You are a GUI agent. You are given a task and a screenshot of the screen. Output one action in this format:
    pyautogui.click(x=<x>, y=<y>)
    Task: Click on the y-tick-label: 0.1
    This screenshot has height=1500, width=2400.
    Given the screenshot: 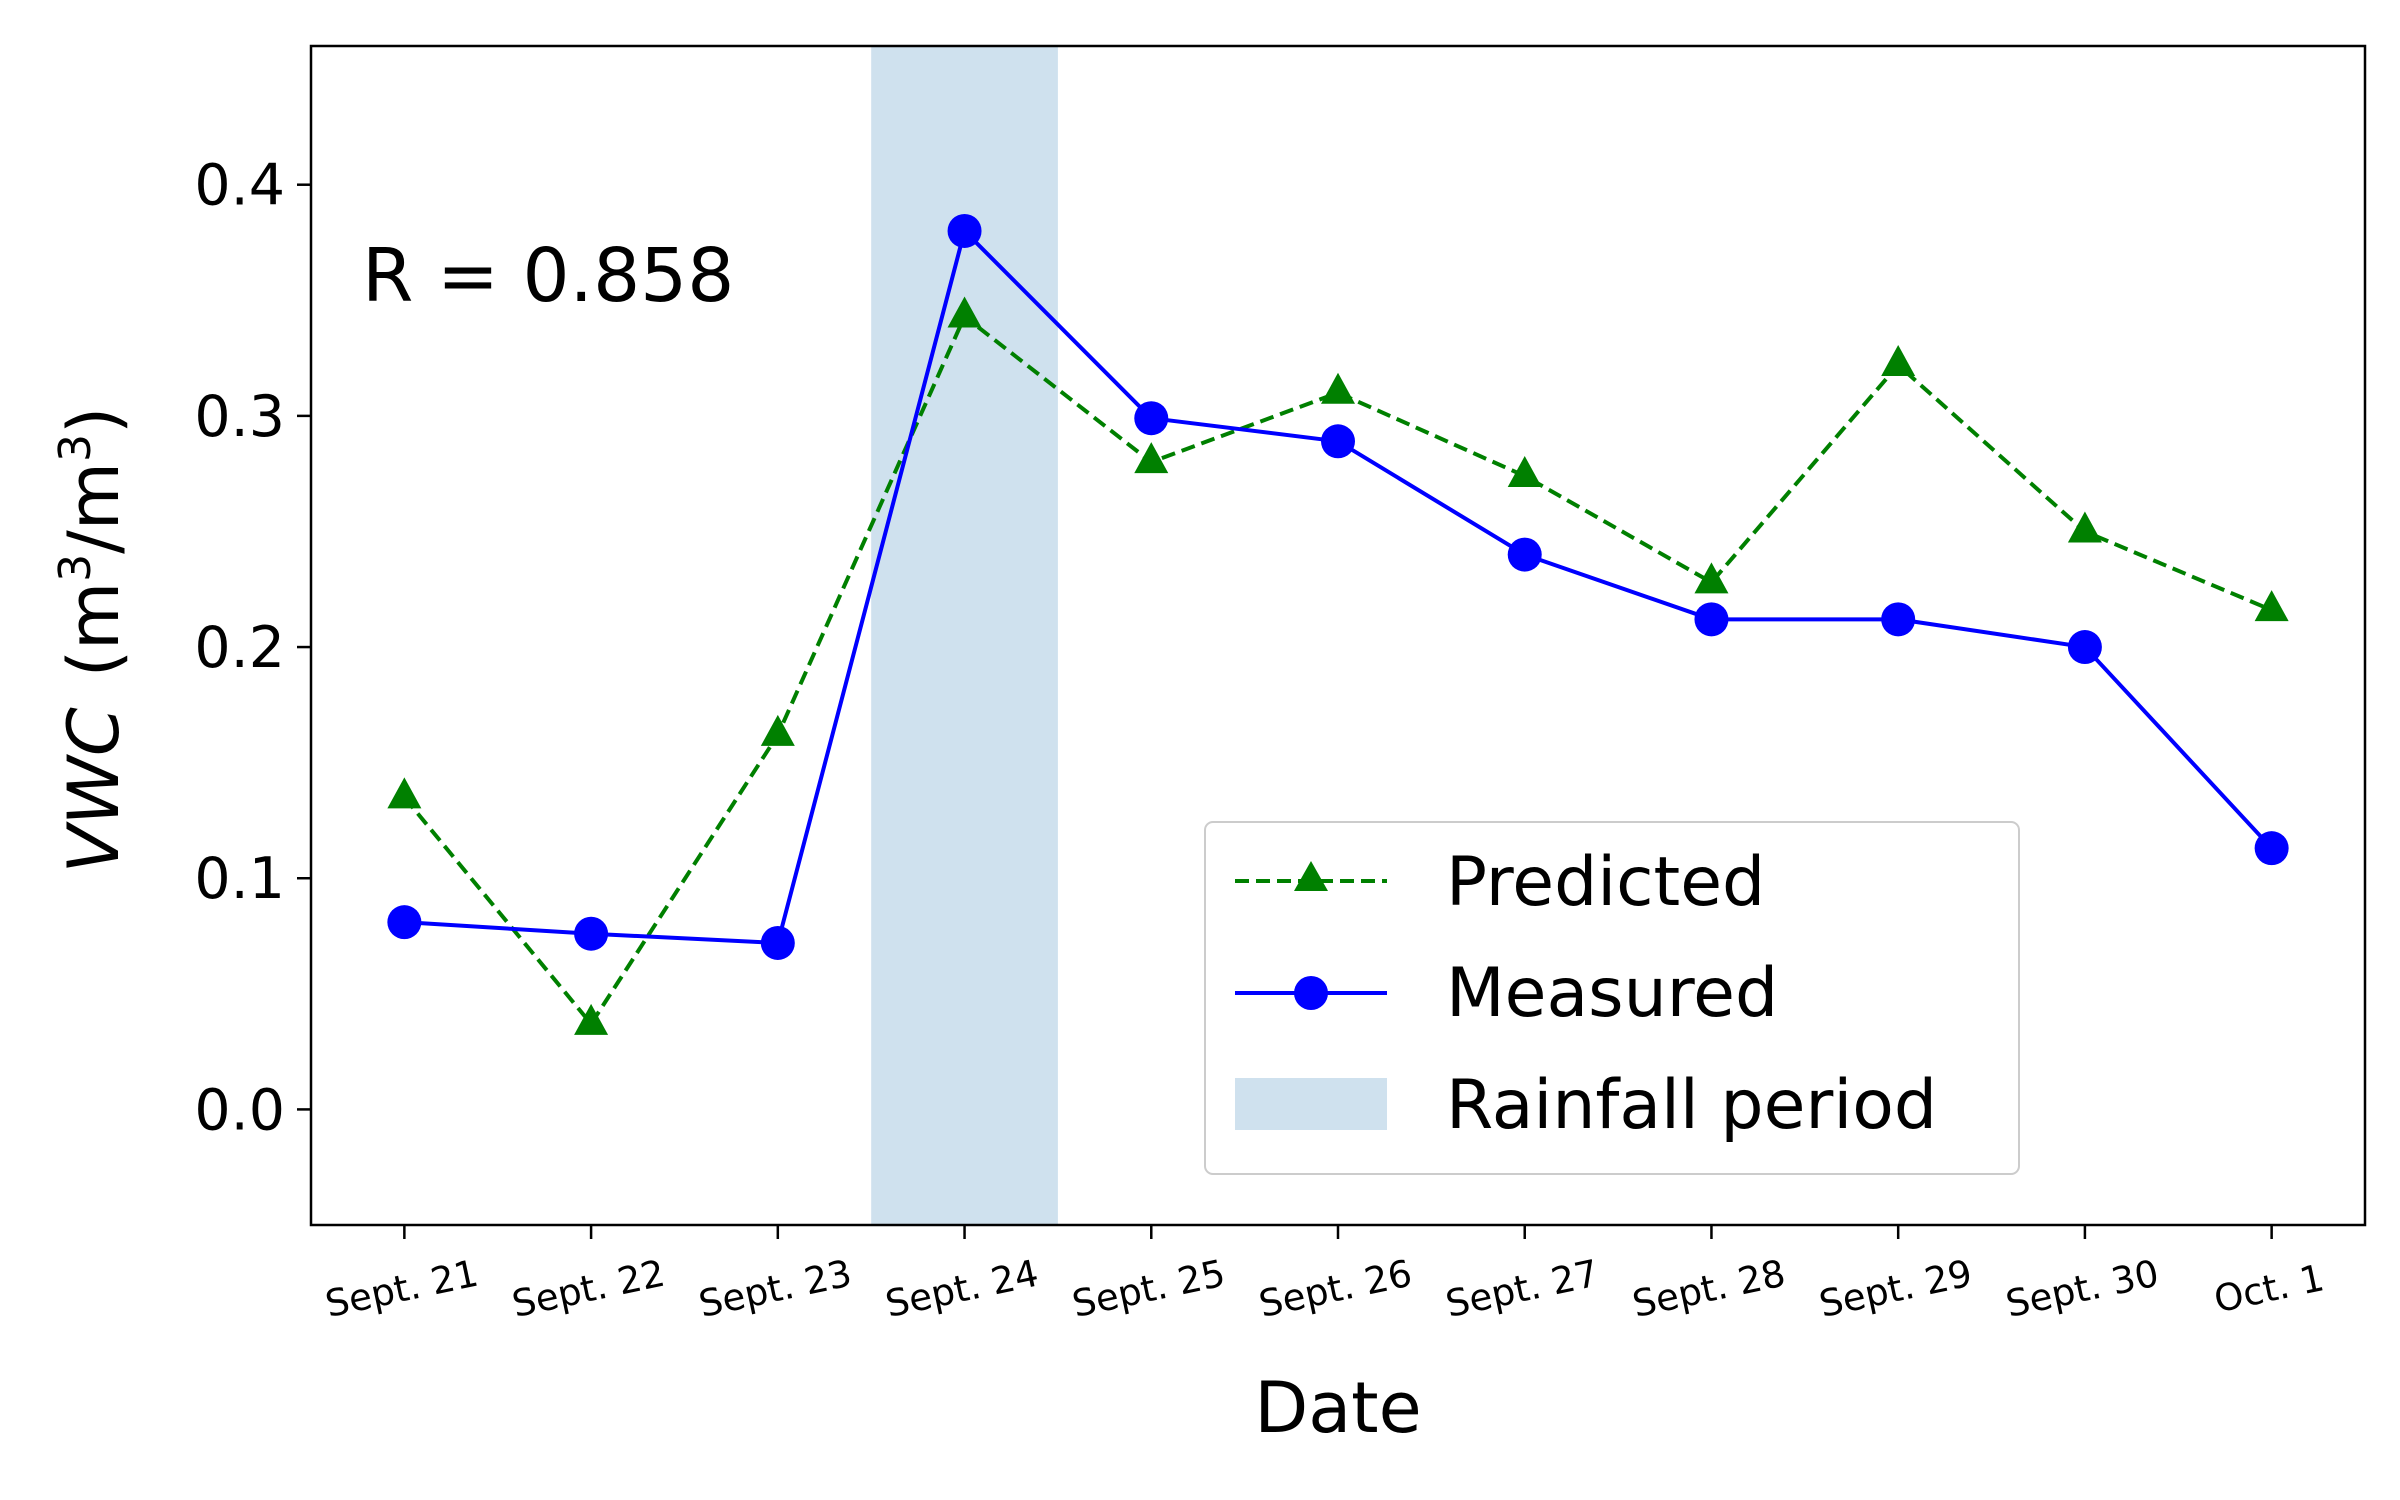 What is the action you would take?
    pyautogui.click(x=239, y=879)
    